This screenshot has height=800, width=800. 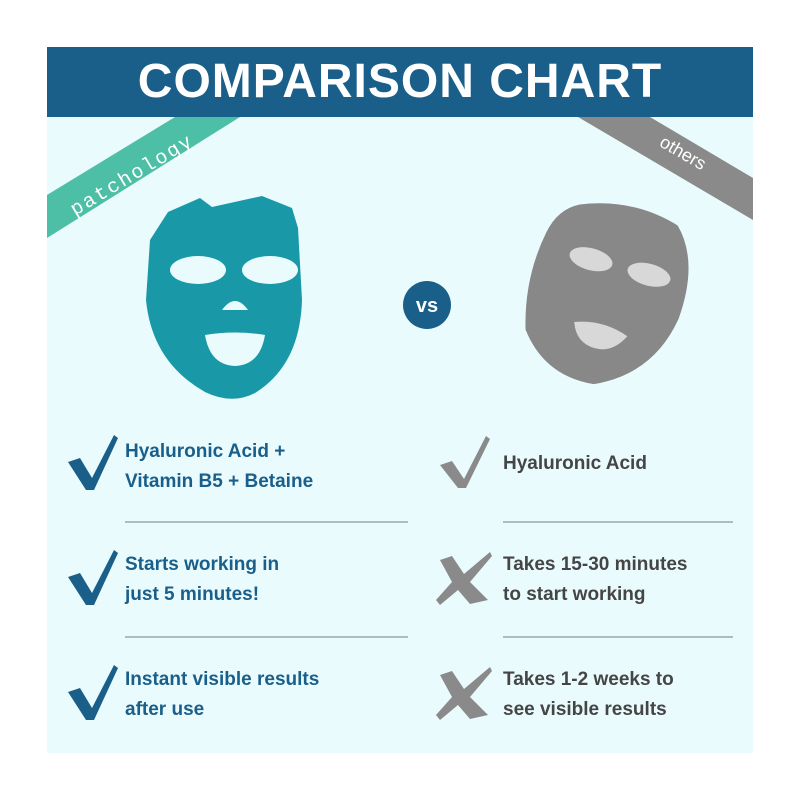 What do you see at coordinates (202, 564) in the screenshot?
I see `left-text: Starts working in` at bounding box center [202, 564].